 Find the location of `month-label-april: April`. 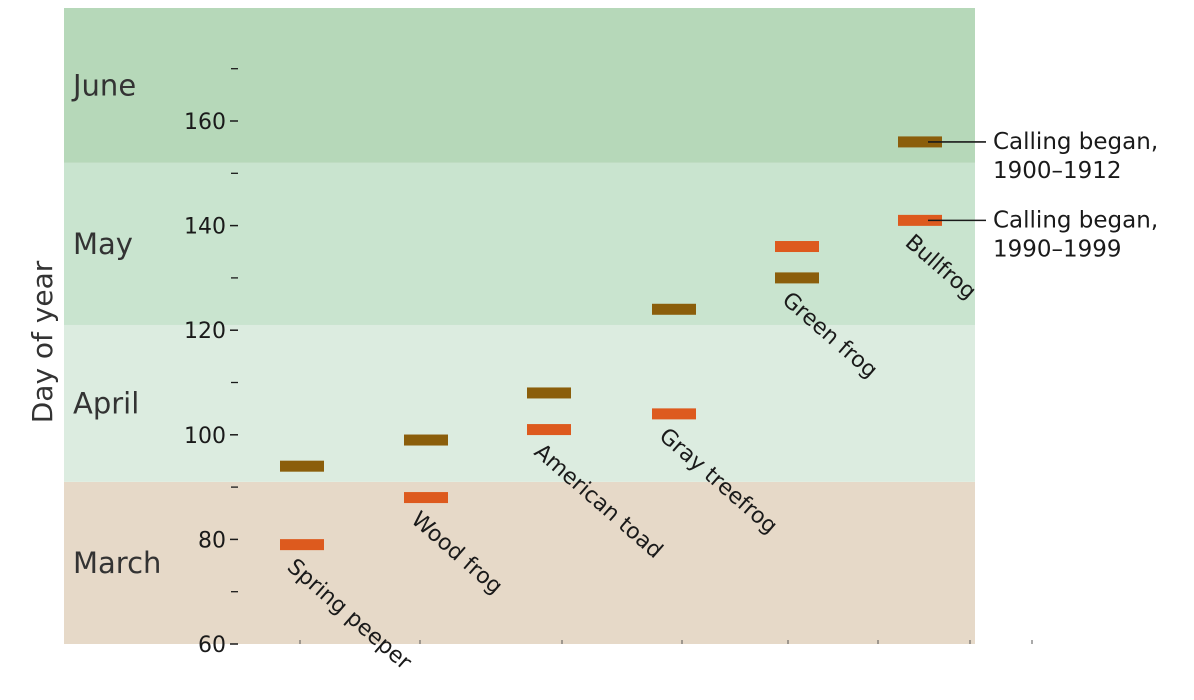

month-label-april: April is located at coordinates (106, 403).